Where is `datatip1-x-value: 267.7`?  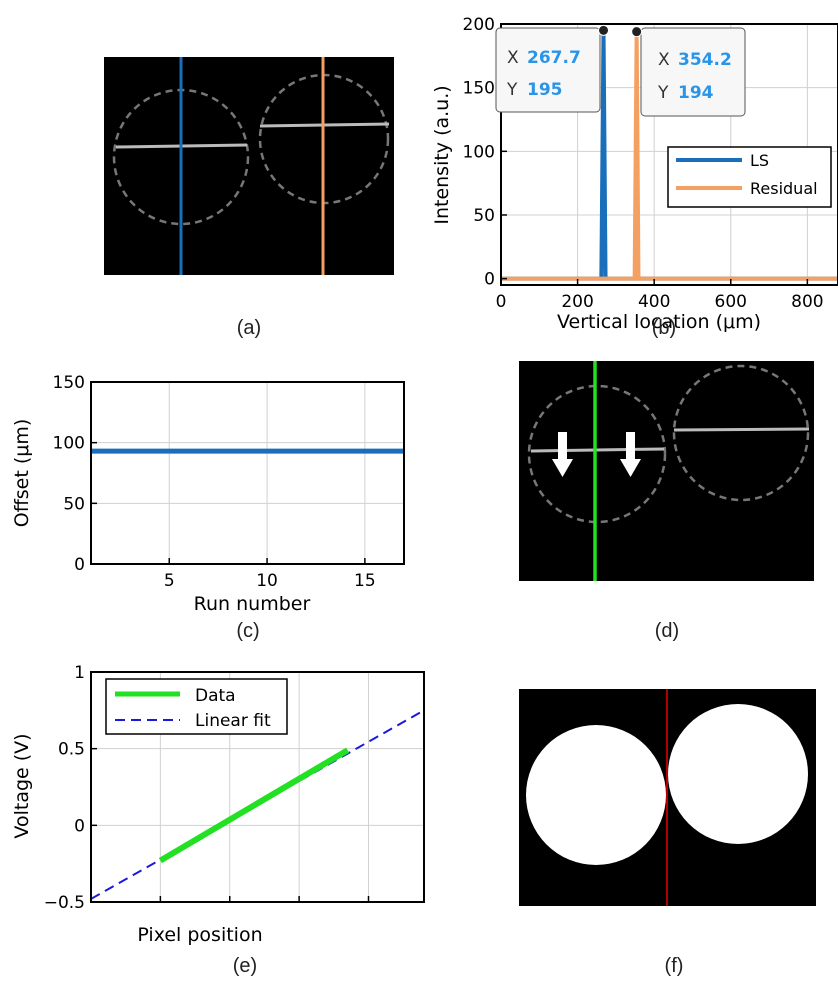
datatip1-x-value: 267.7 is located at coordinates (554, 58).